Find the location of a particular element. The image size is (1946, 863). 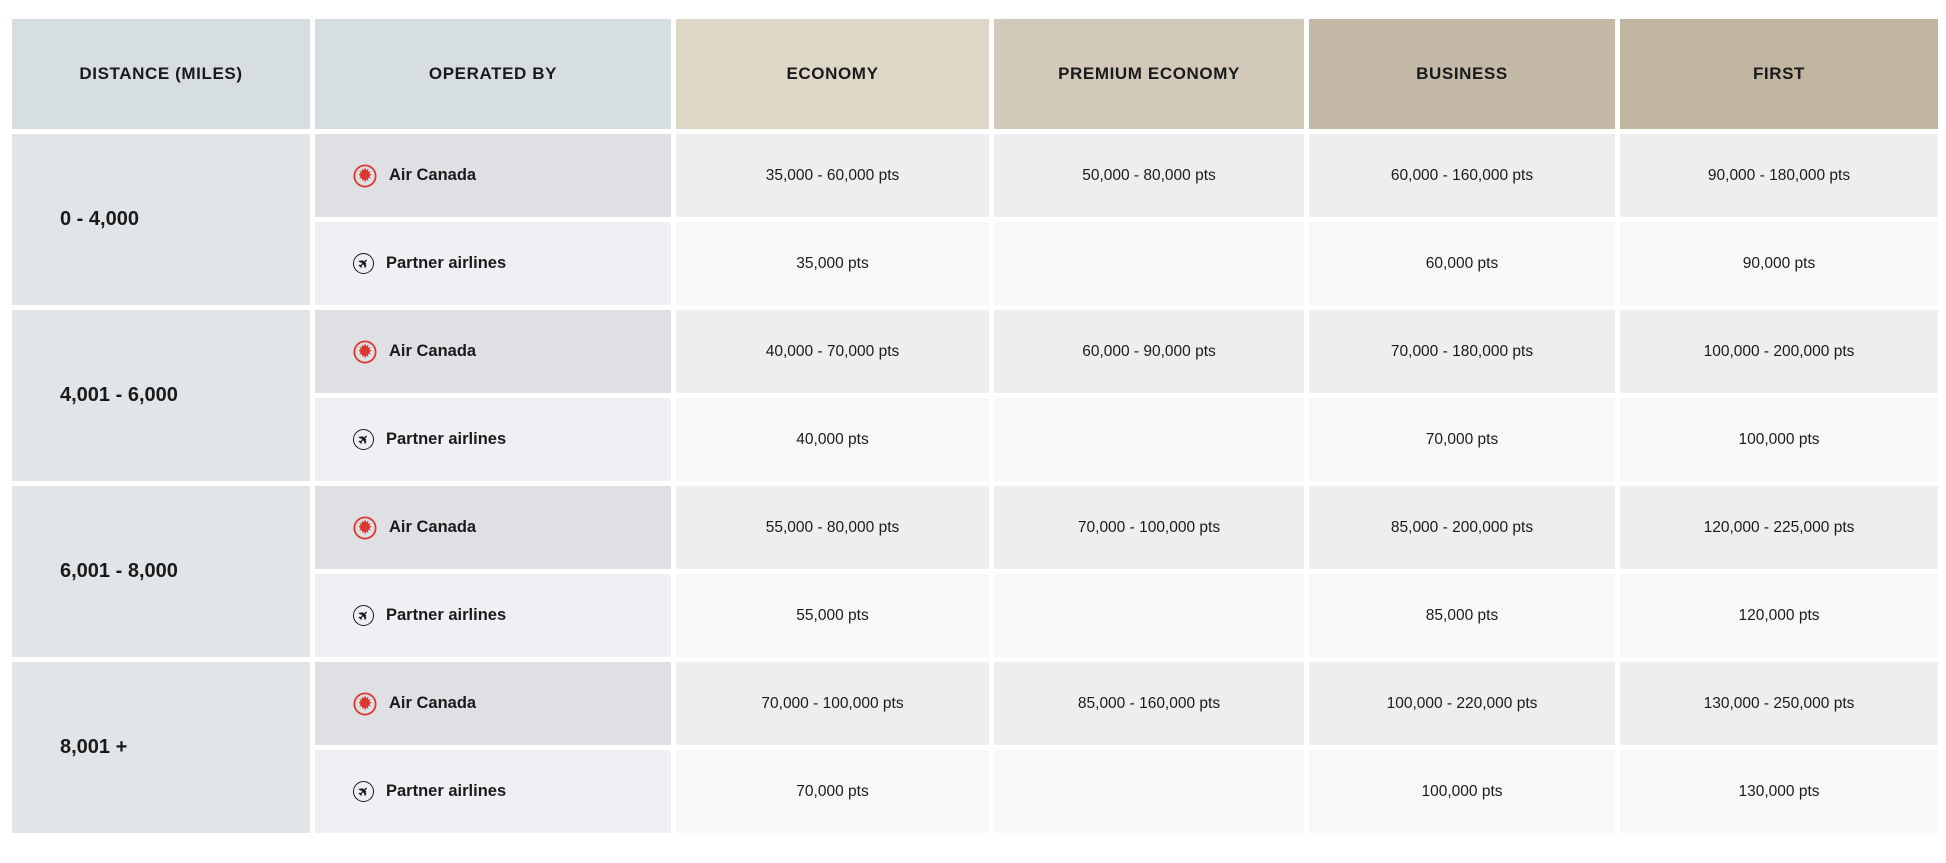

points-cell-business: 70,000 - 180,000 pts is located at coordinates (1462, 351).